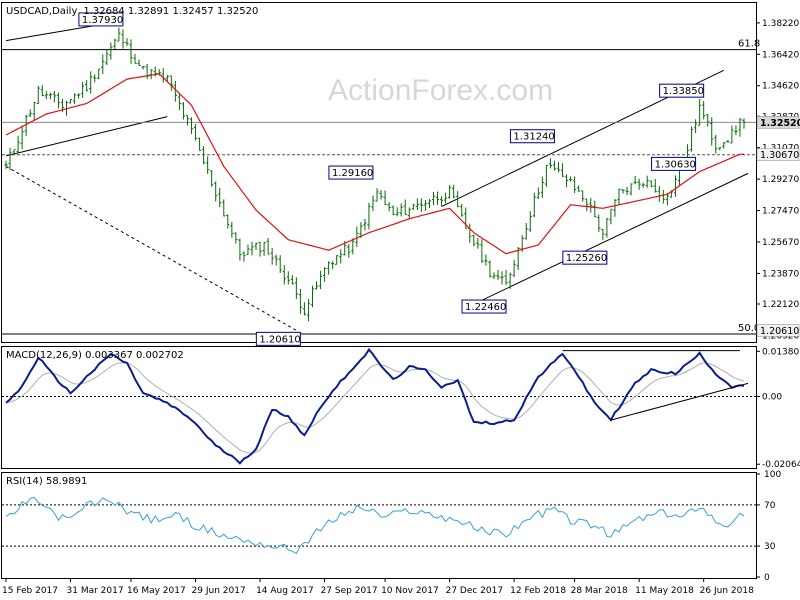 The width and height of the screenshot is (800, 600). Describe the element at coordinates (664, 591) in the screenshot. I see `x-tick-label: 11 May 2018` at that location.